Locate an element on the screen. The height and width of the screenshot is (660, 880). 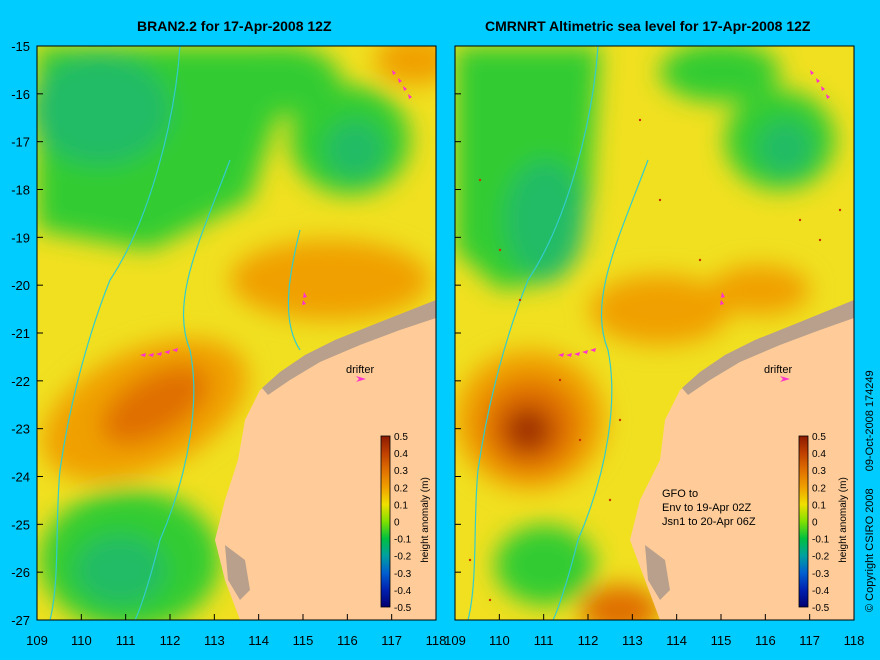
colorbar-left is located at coordinates (385, 521).